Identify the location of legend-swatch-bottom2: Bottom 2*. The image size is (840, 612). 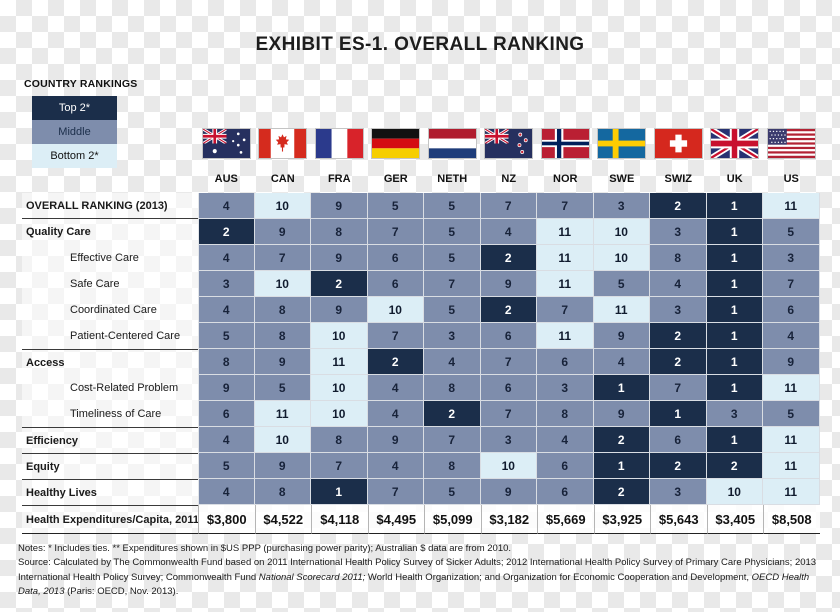
(74, 156).